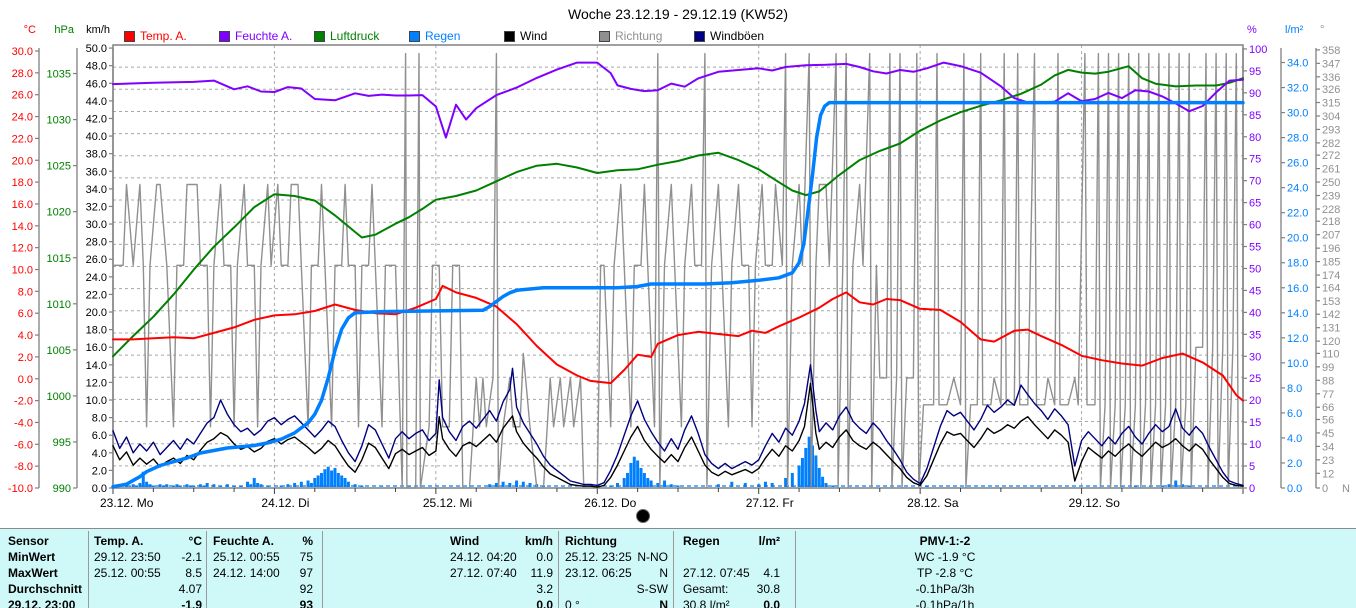  I want to click on svg-text: 174, so click(1331, 276).